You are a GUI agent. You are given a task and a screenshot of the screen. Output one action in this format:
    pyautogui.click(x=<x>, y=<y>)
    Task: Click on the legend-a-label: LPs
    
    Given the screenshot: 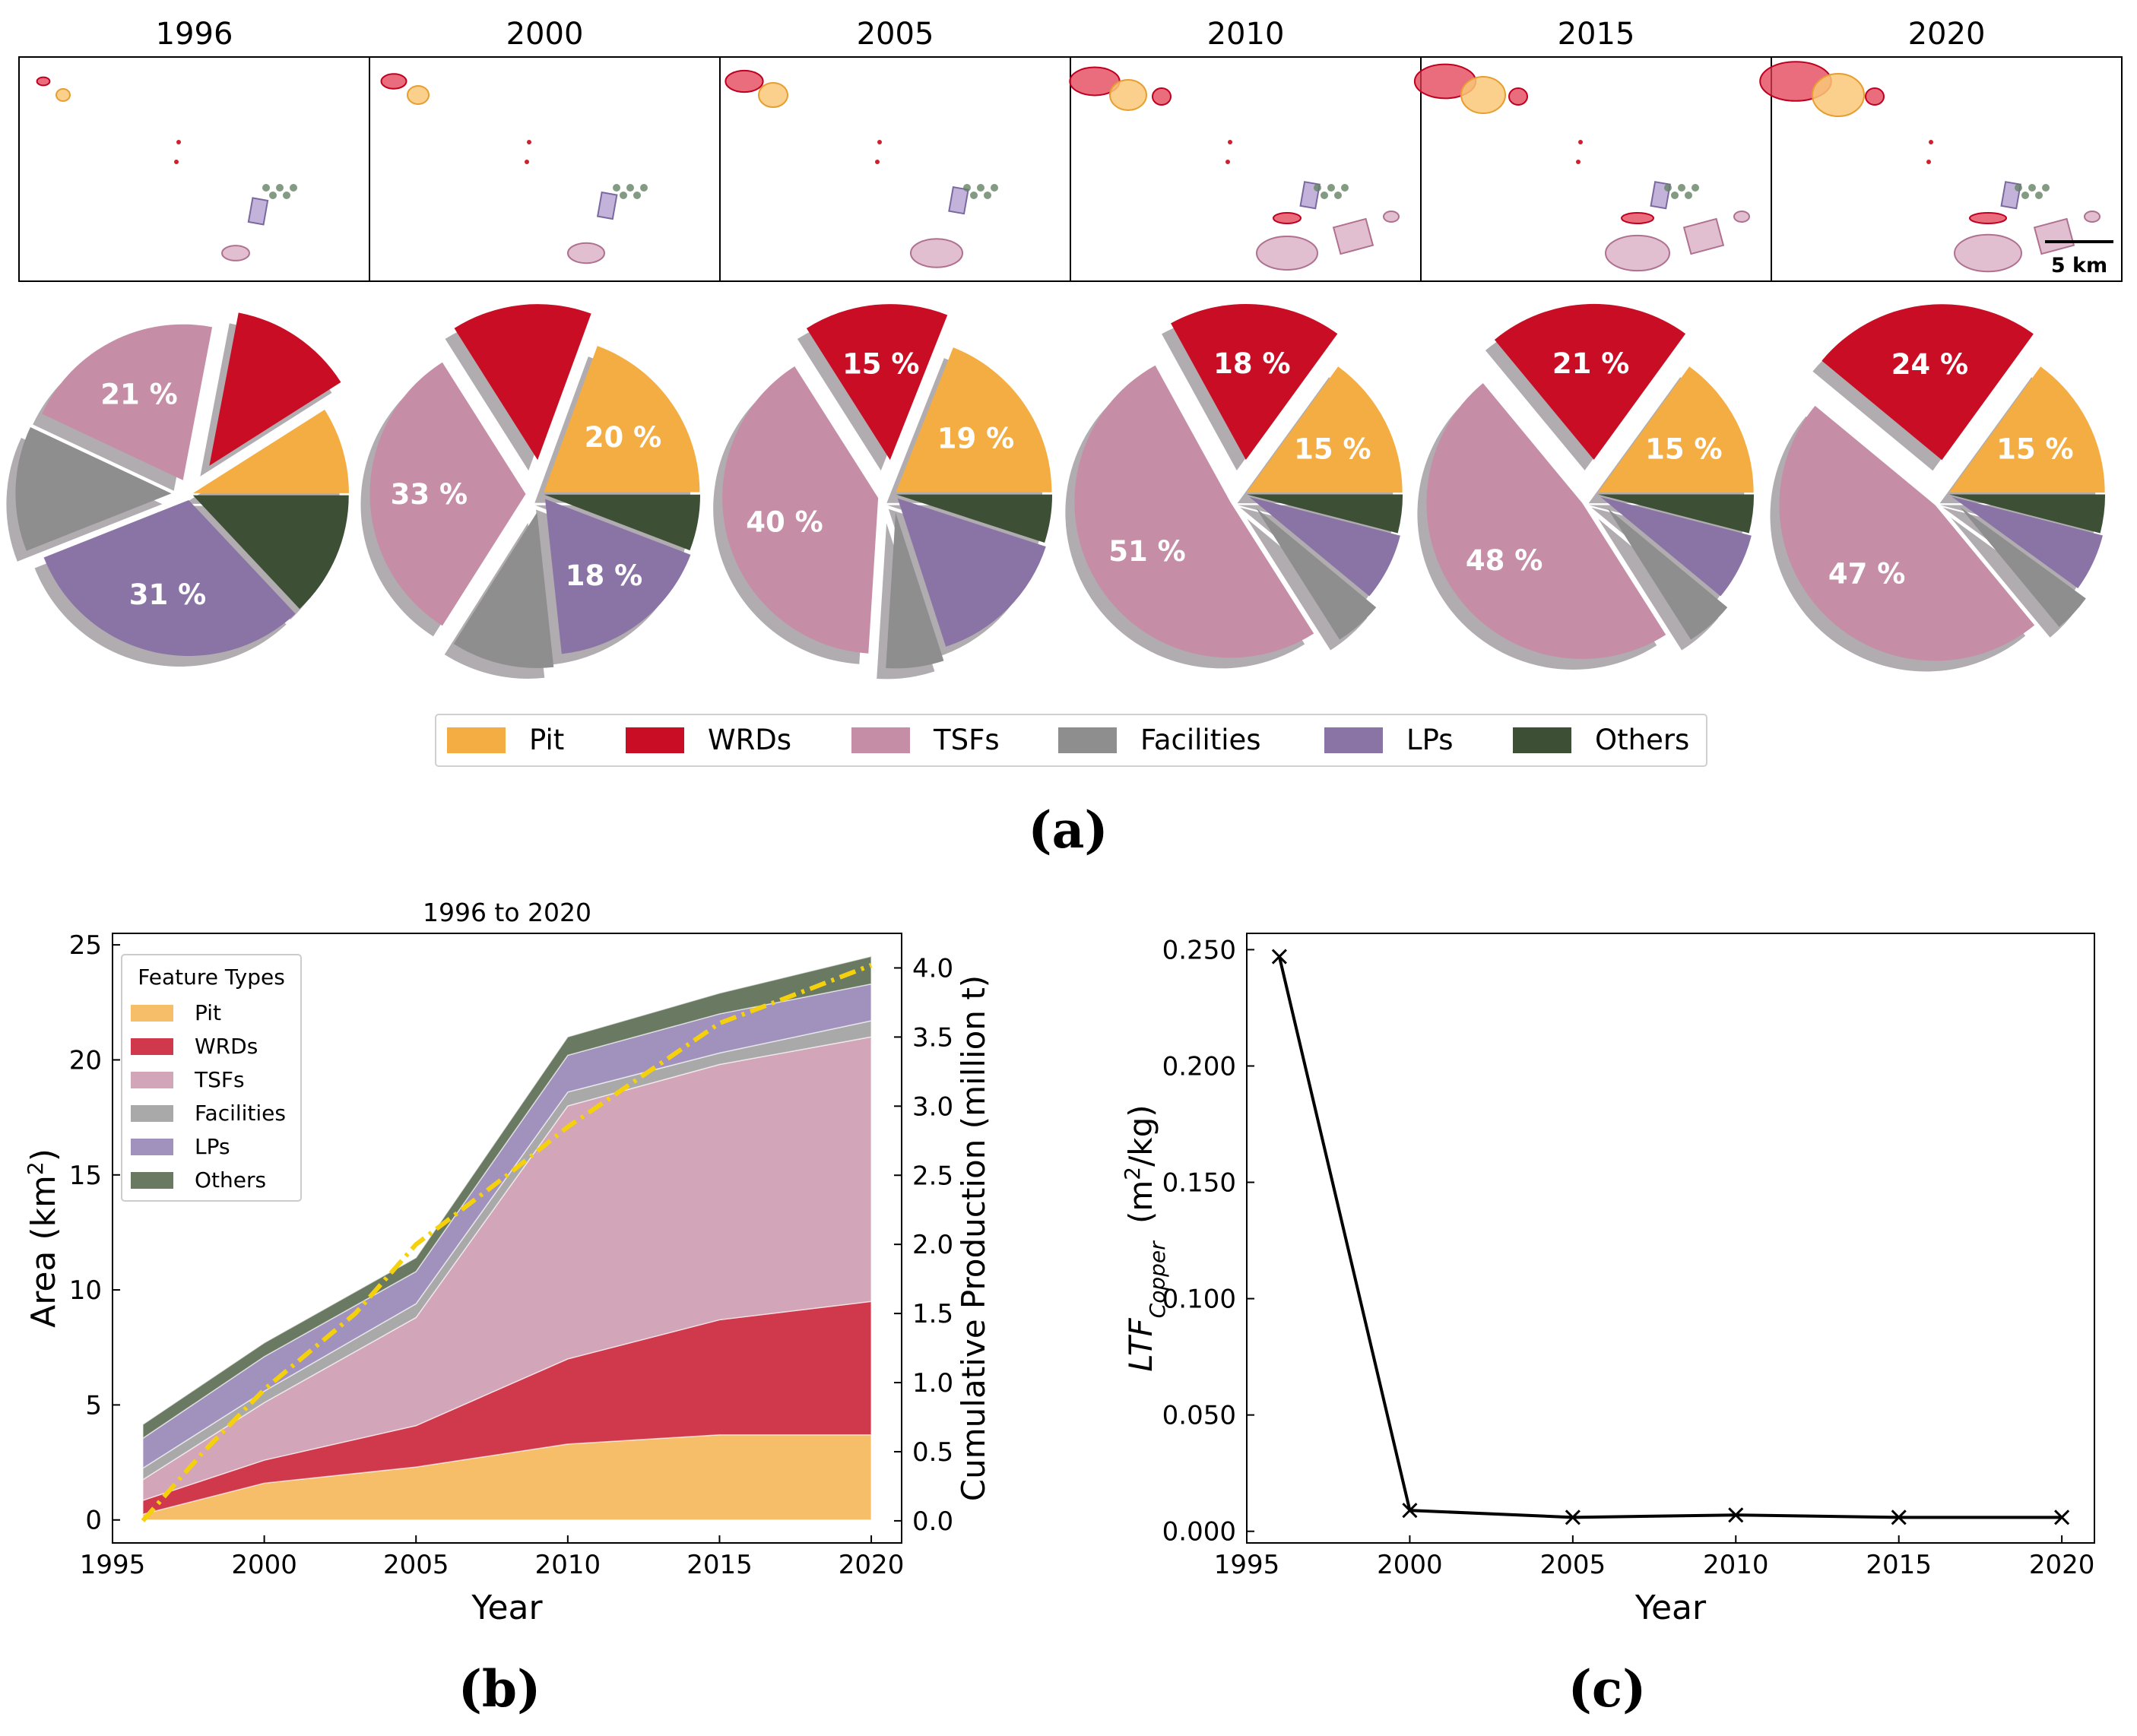 What is the action you would take?
    pyautogui.click(x=1430, y=740)
    